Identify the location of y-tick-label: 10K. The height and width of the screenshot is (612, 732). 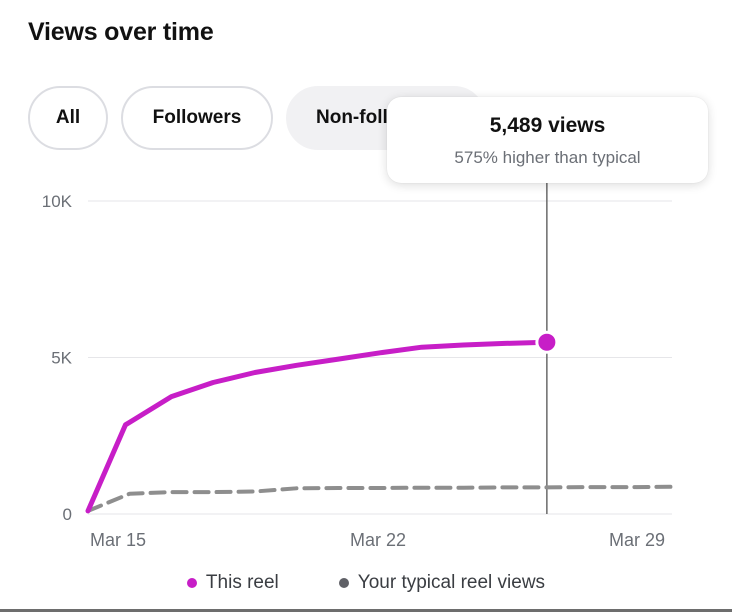
(57, 201).